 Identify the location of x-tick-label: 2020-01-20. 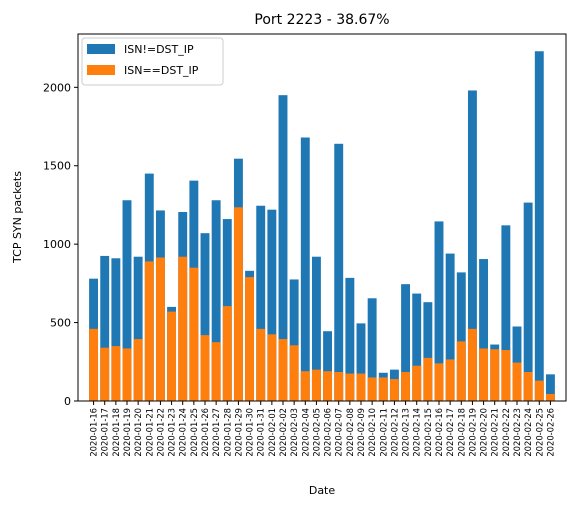
(138, 432).